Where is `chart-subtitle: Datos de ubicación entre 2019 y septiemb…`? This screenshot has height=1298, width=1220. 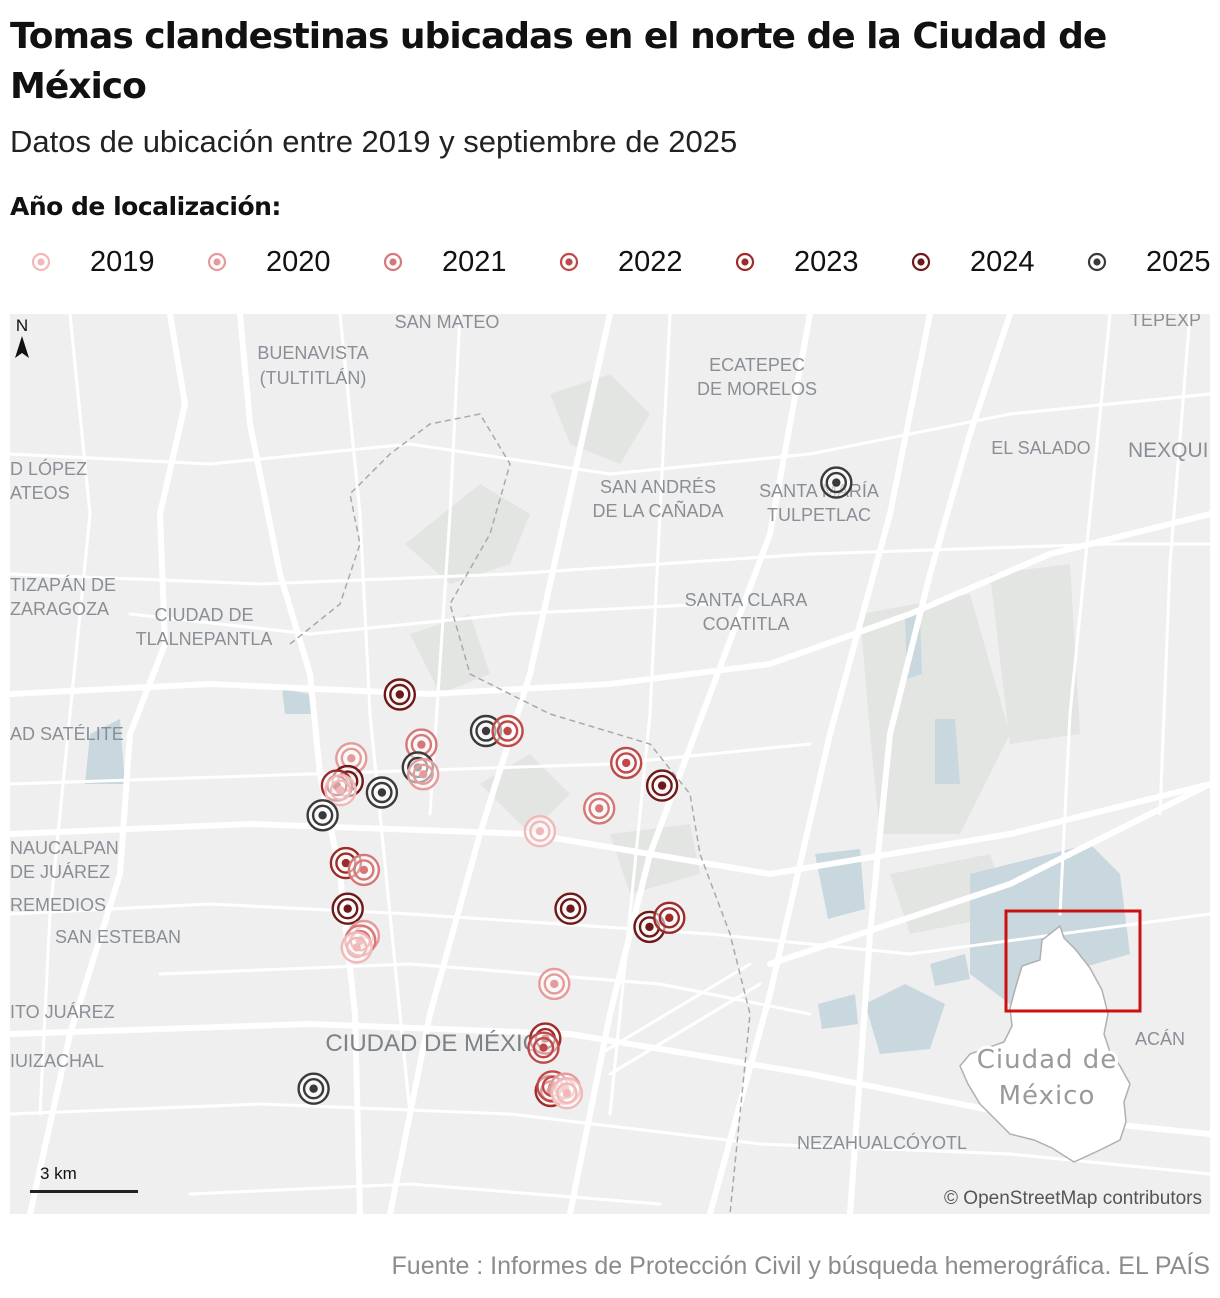
chart-subtitle: Datos de ubicación entre 2019 y septiemb… is located at coordinates (374, 141).